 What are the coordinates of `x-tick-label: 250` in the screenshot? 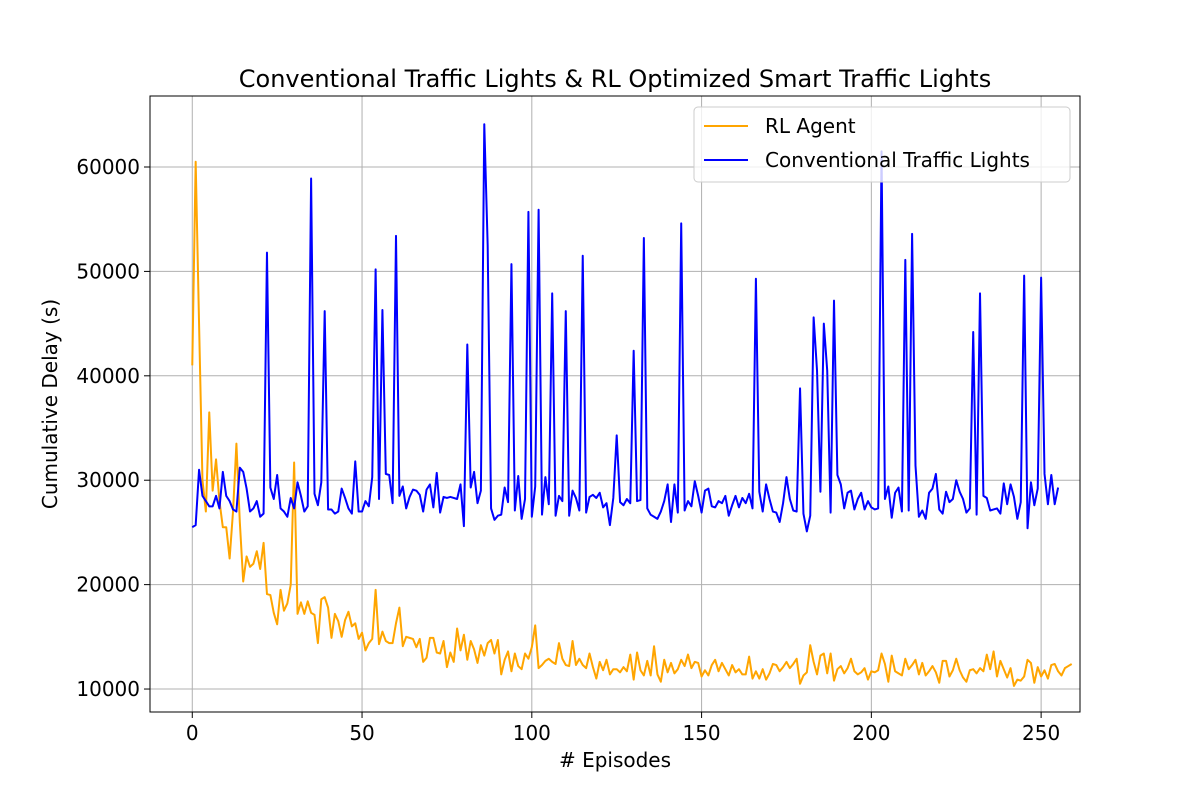 It's located at (1041, 733).